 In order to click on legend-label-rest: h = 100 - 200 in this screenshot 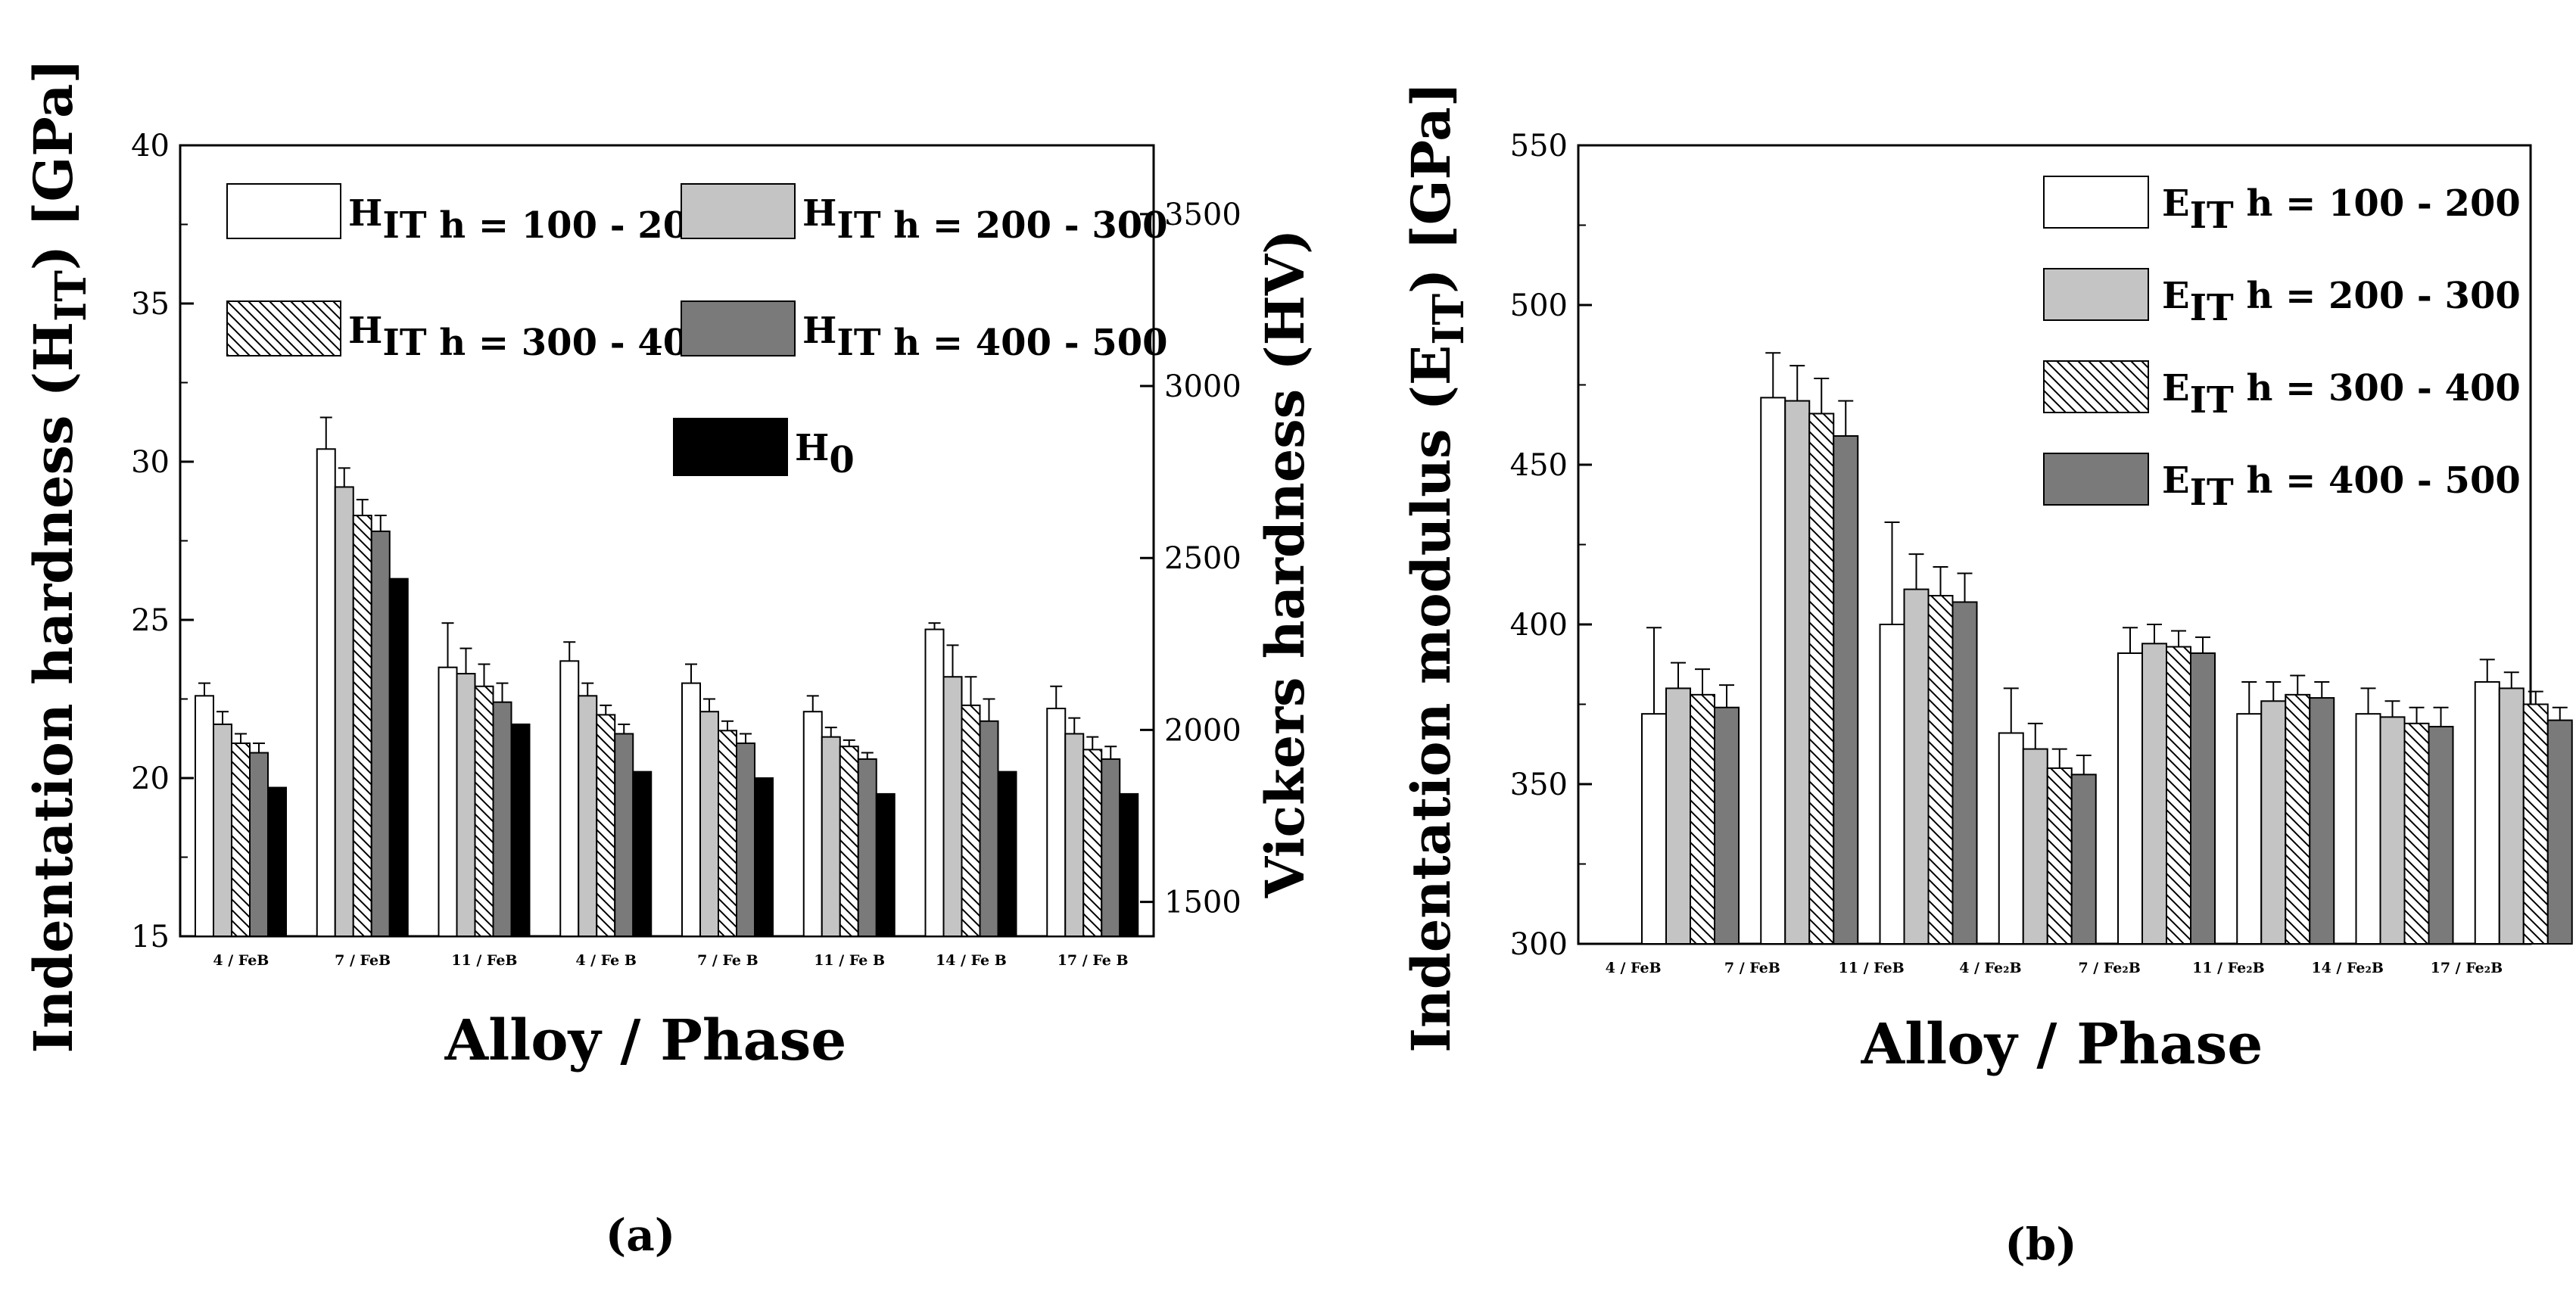, I will do `click(2377, 203)`.